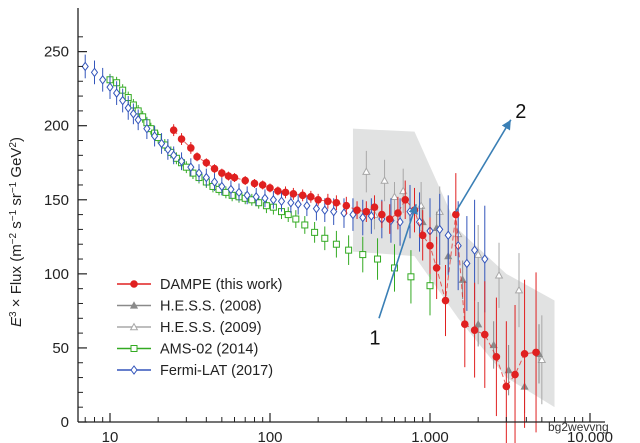 The image size is (640, 443). I want to click on legend-marker-ams-02-2014, so click(134, 348).